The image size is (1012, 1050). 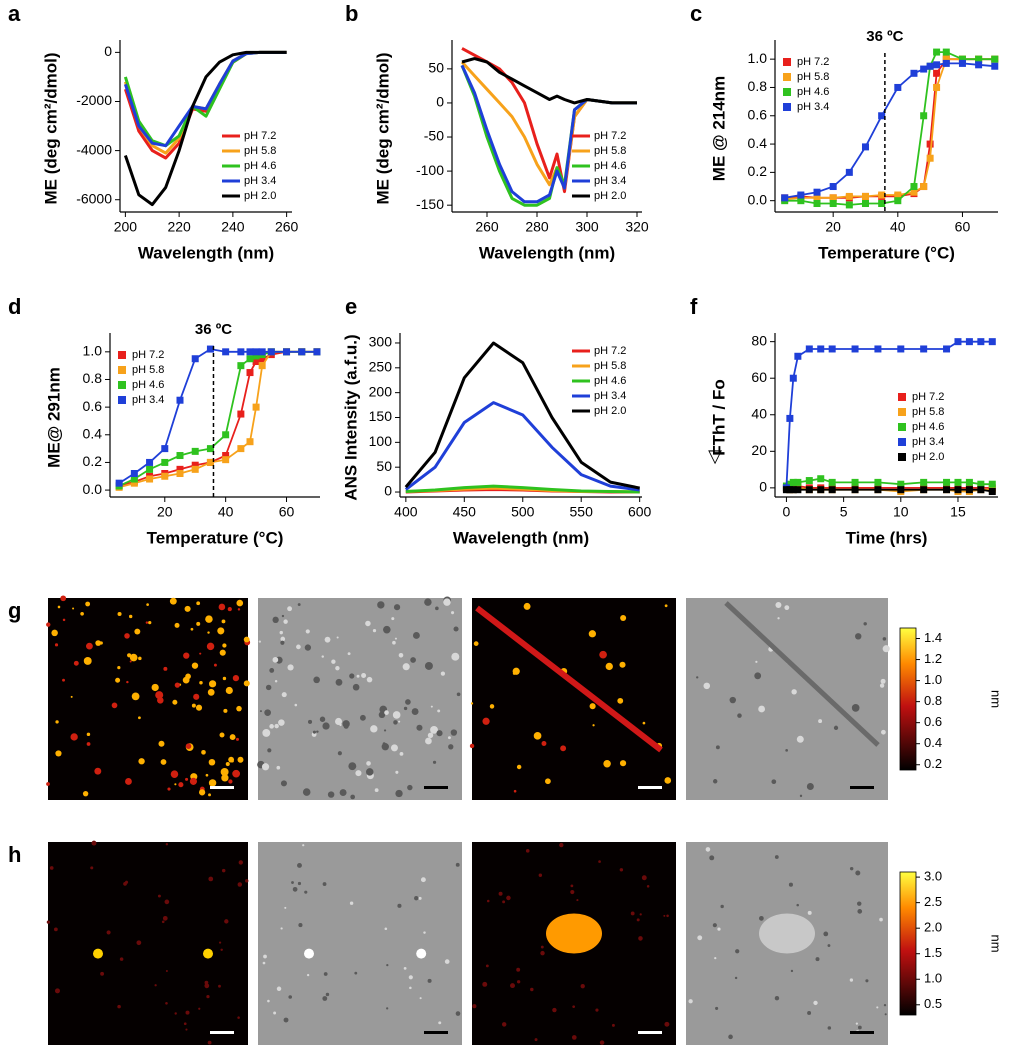 What do you see at coordinates (933, 637) in the screenshot?
I see `colorbar-tick-label: 1.4` at bounding box center [933, 637].